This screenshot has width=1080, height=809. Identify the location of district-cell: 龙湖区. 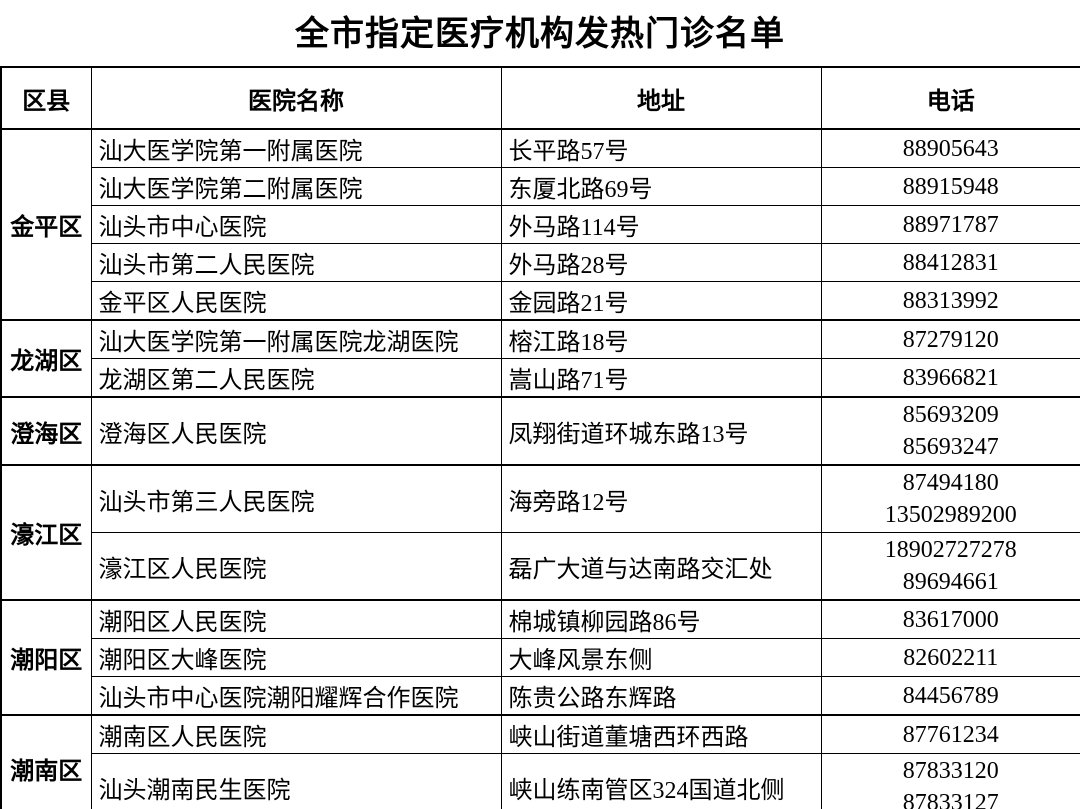
(46, 358).